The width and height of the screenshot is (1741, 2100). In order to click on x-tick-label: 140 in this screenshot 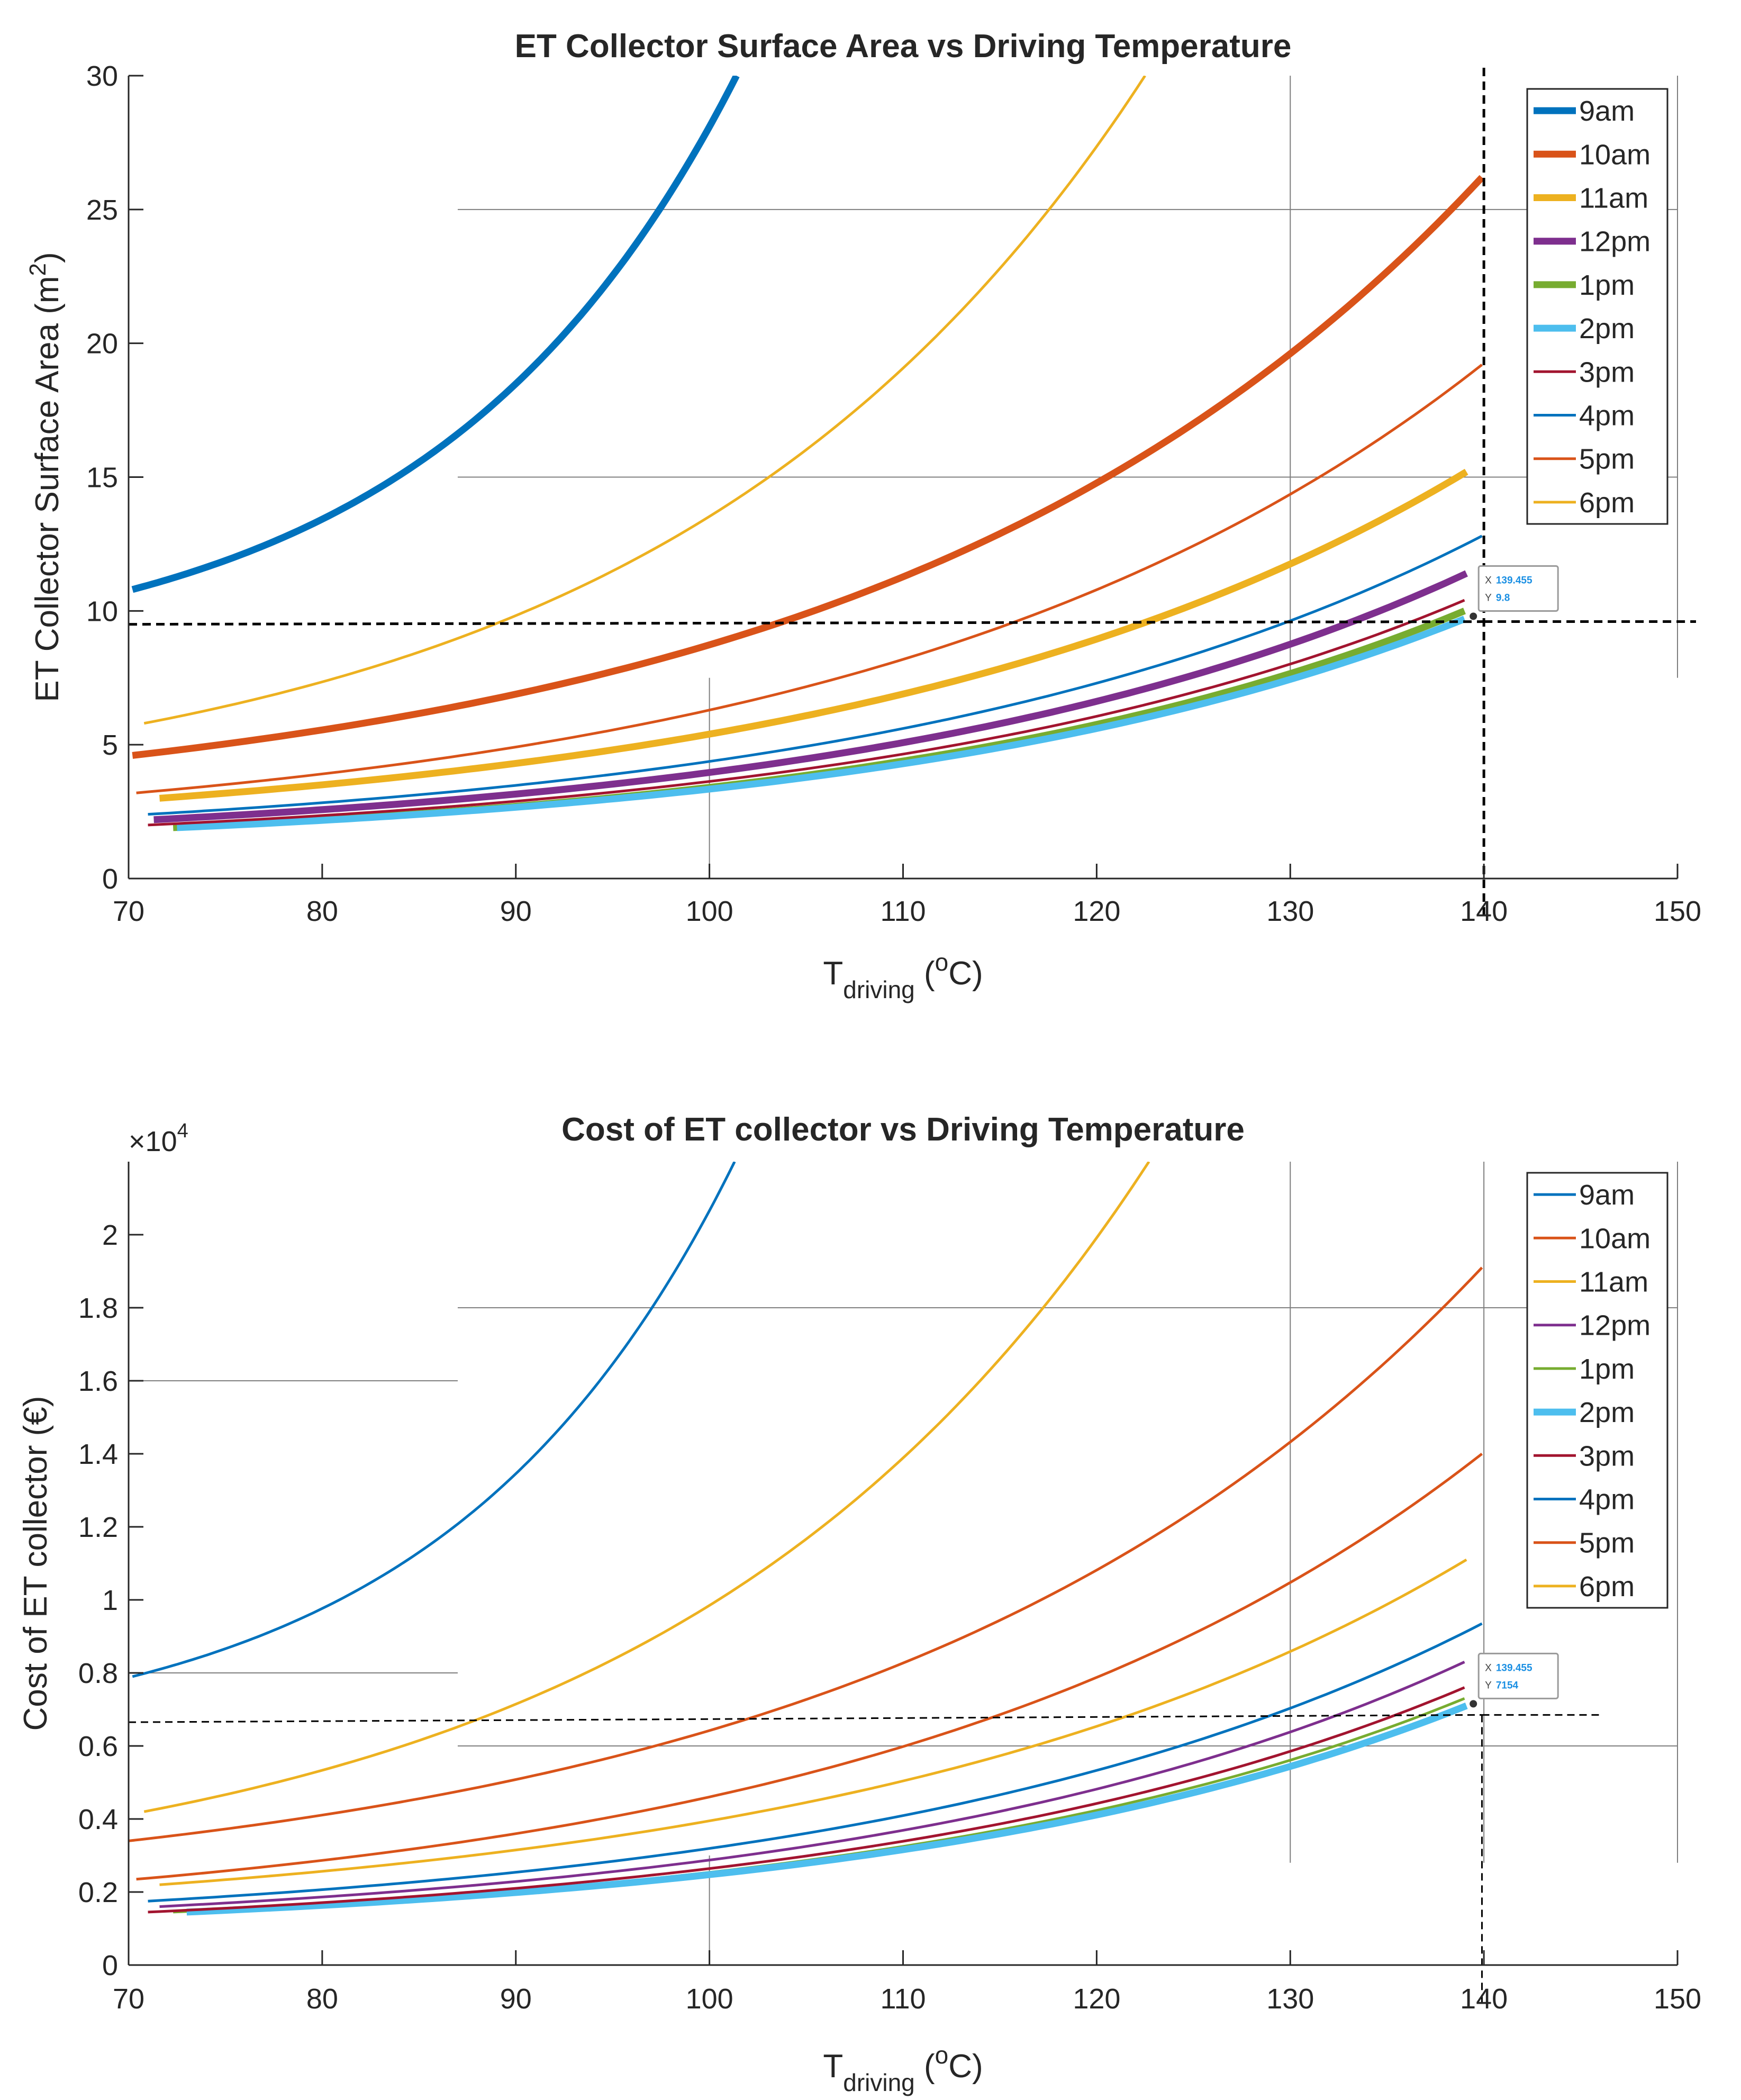, I will do `click(1484, 1999)`.